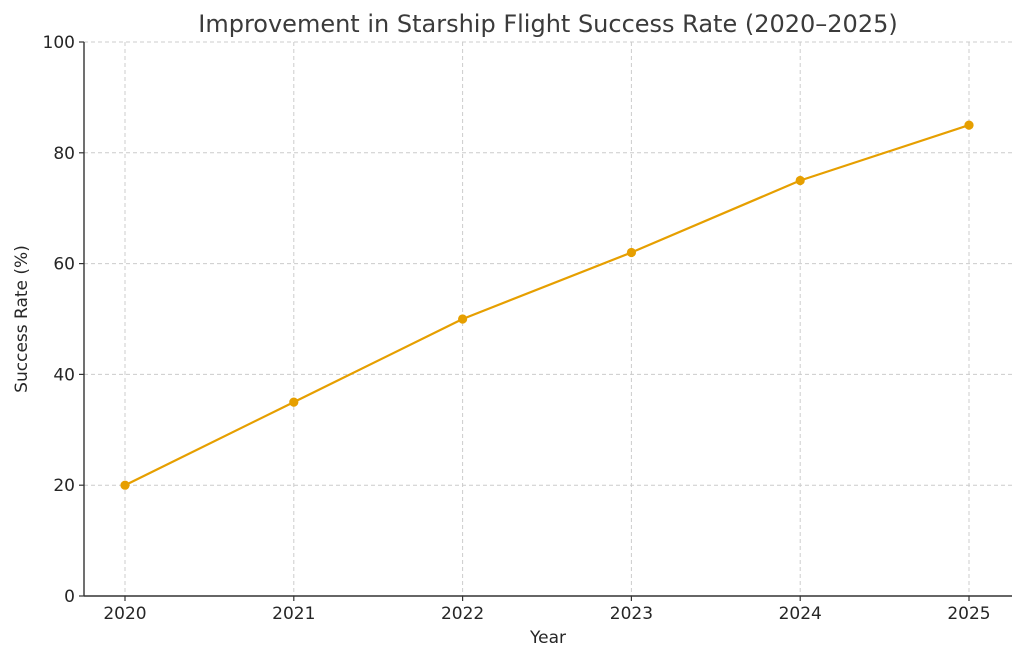 This screenshot has height=660, width=1024. I want to click on x-tick-label: 2022, so click(462, 614).